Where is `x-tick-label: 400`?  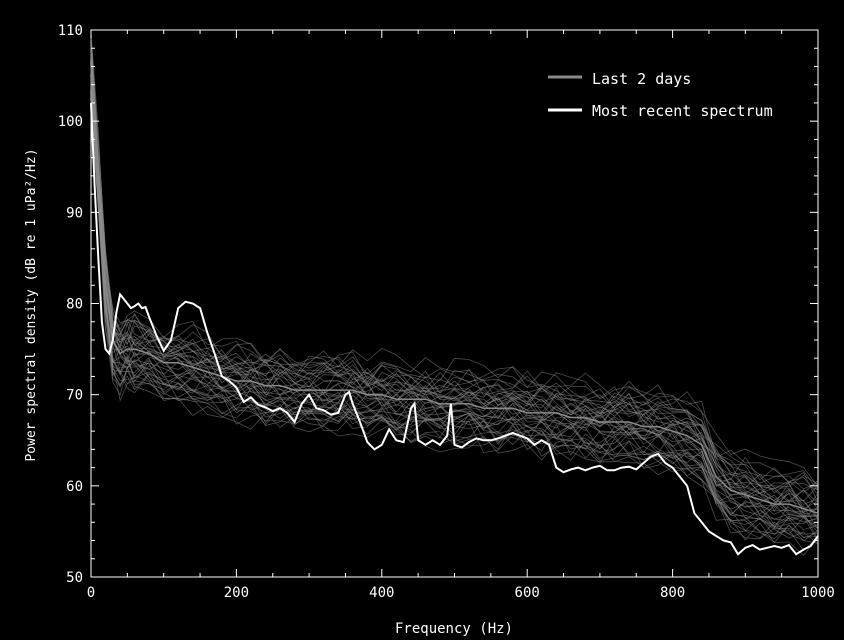
x-tick-label: 400 is located at coordinates (381, 593).